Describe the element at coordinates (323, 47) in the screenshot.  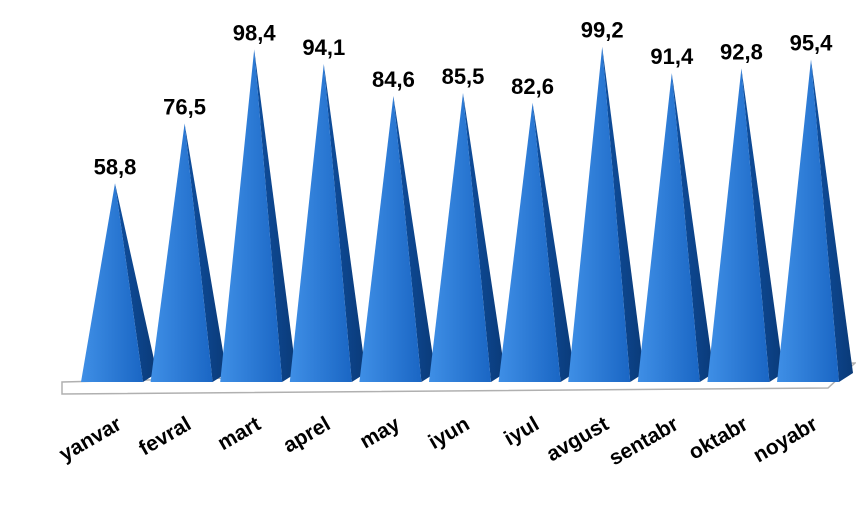
I see `value-label: 94,1` at that location.